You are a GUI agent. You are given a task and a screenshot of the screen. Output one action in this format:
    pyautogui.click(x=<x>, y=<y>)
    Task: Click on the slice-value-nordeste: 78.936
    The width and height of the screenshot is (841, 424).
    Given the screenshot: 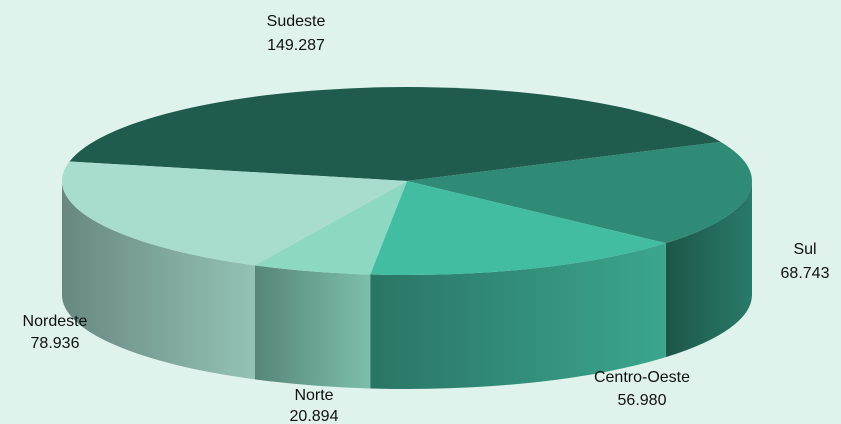 What is the action you would take?
    pyautogui.click(x=55, y=343)
    